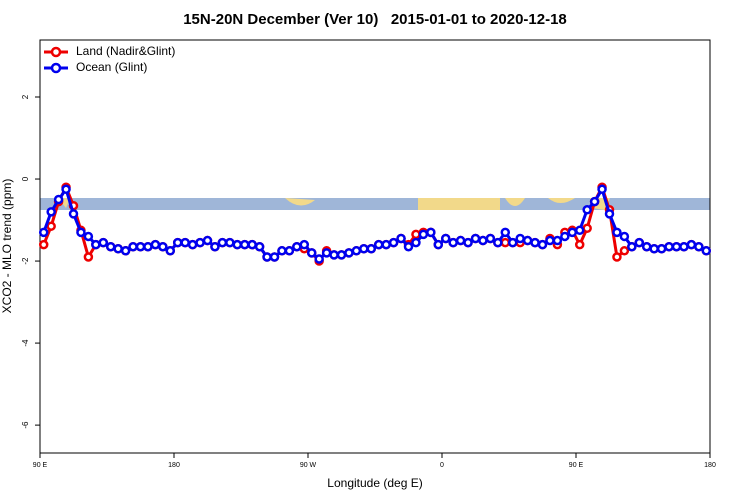 The height and width of the screenshot is (500, 750). What do you see at coordinates (25, 261) in the screenshot?
I see `y-tick-label: -2` at bounding box center [25, 261].